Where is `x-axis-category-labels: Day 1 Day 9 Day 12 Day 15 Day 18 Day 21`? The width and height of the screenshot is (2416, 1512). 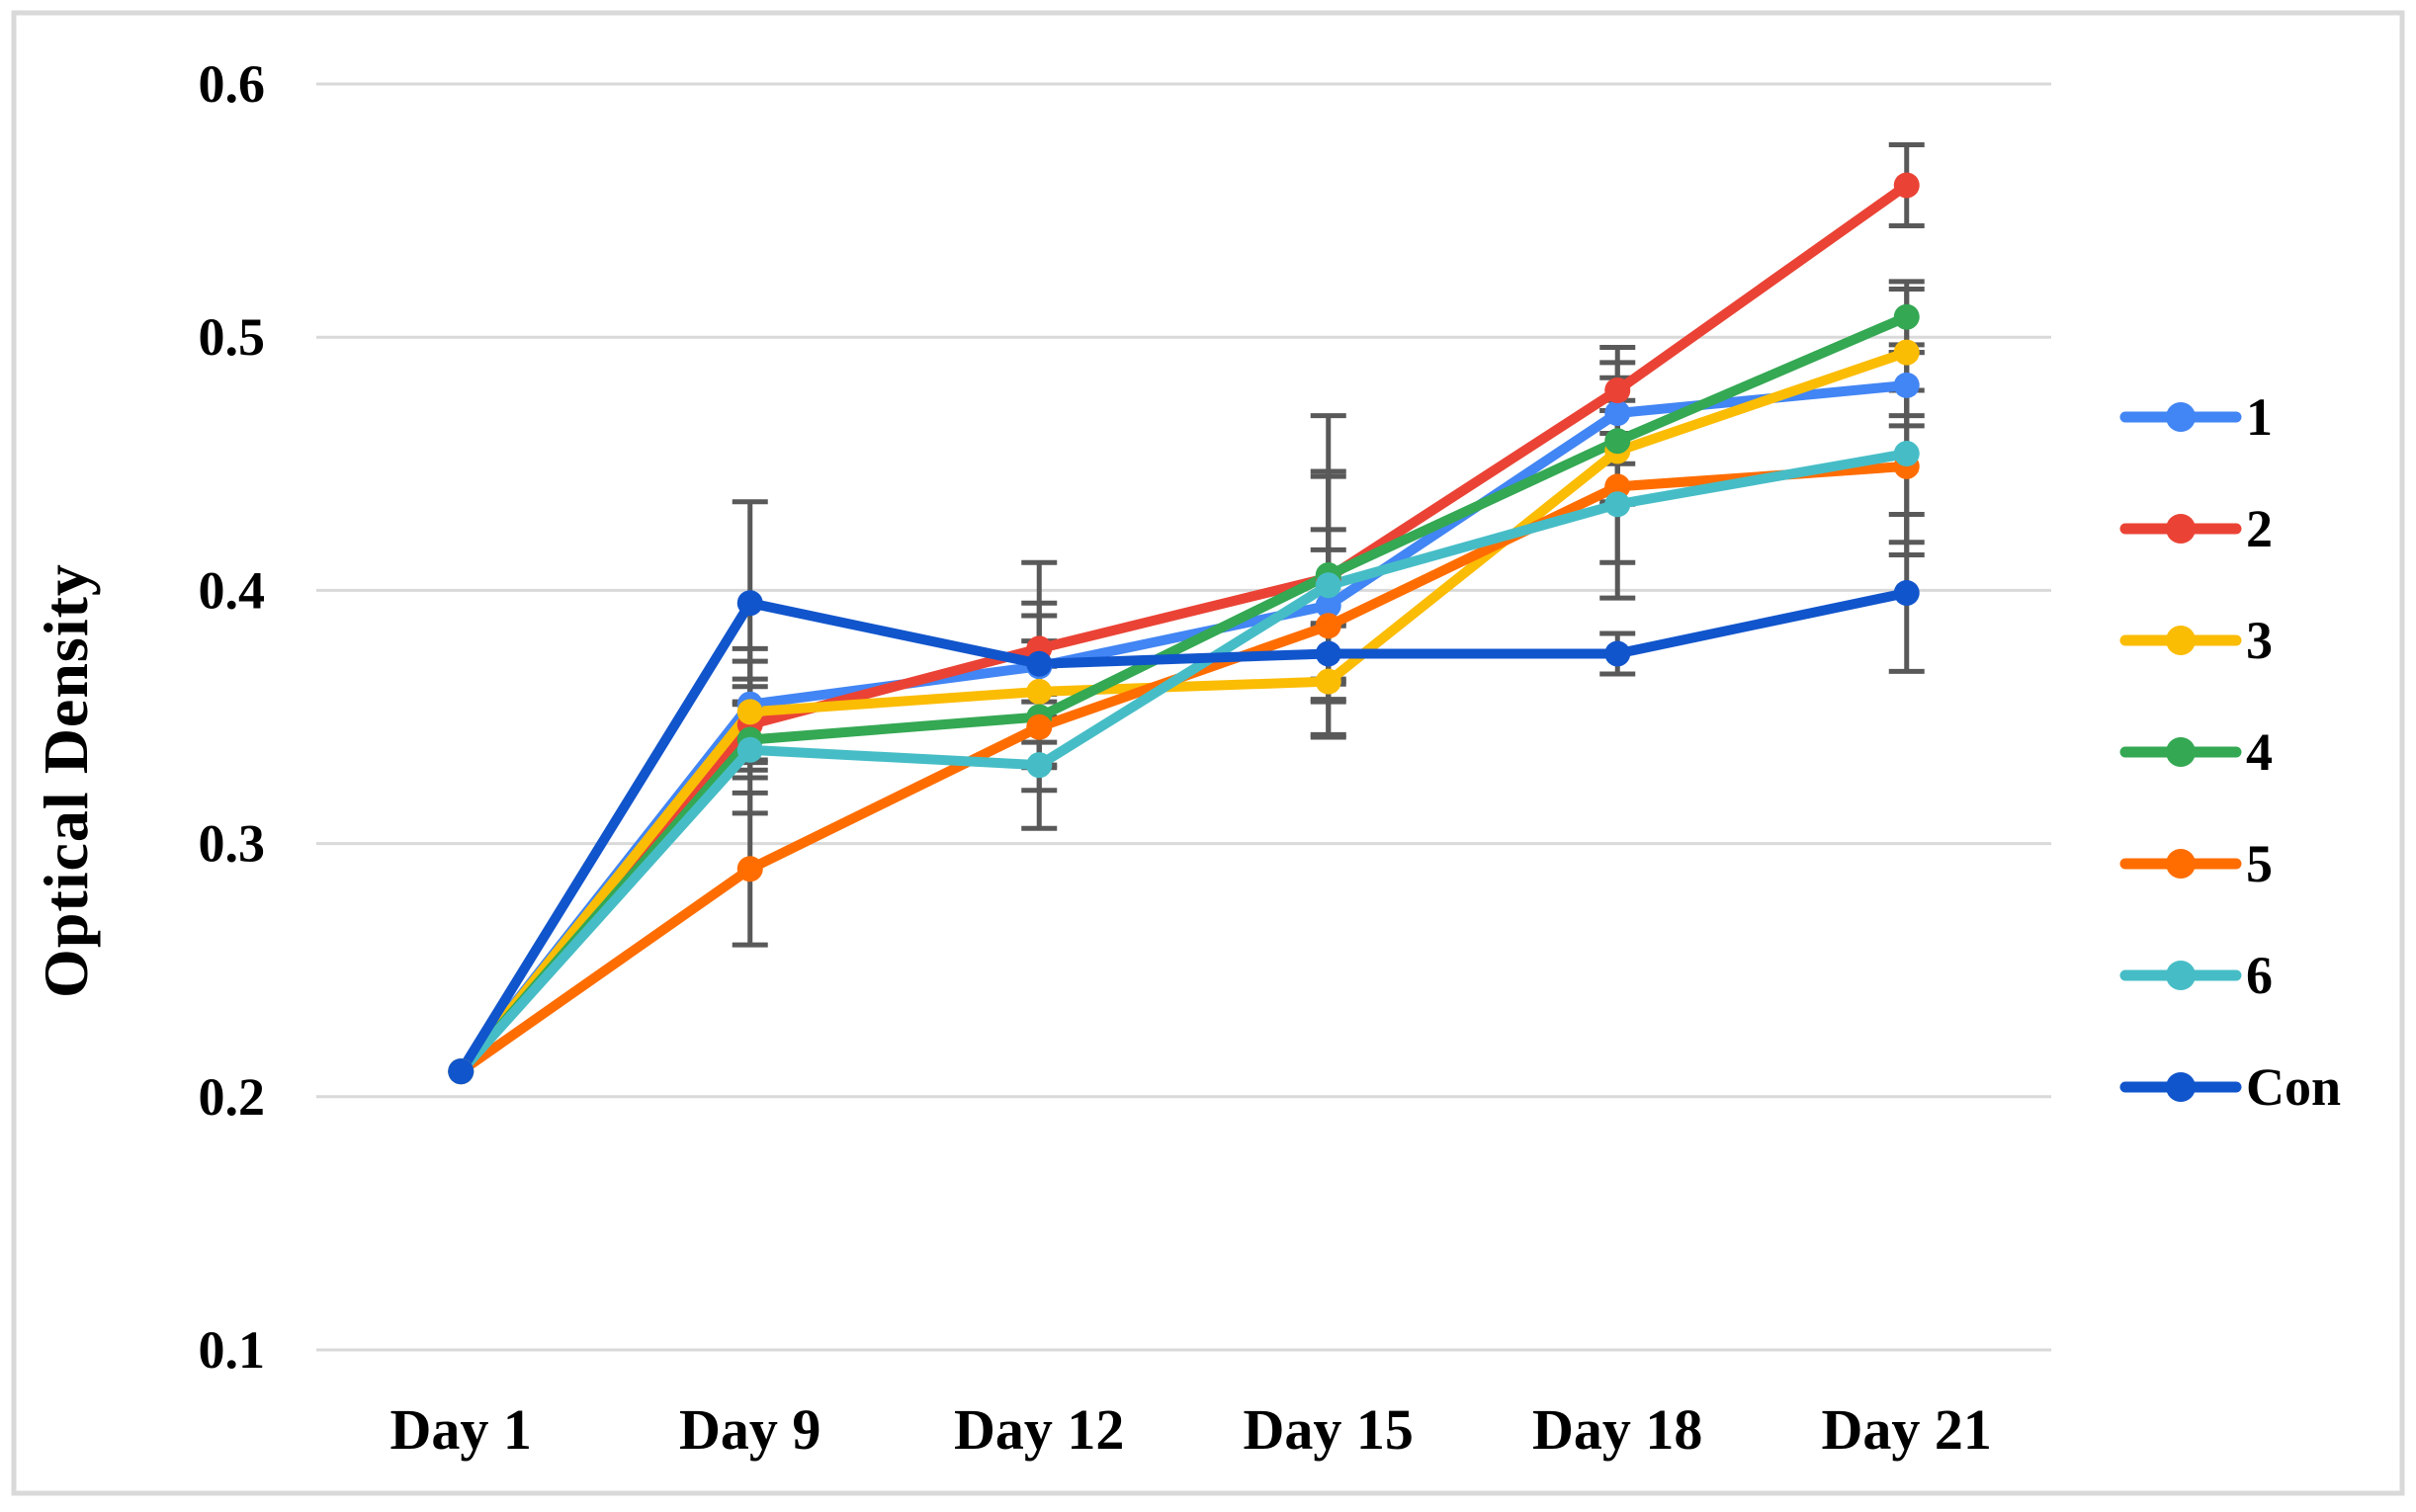
x-axis-category-labels: Day 1 Day 9 Day 12 Day 15 Day 18 Day 21 is located at coordinates (1191, 1429).